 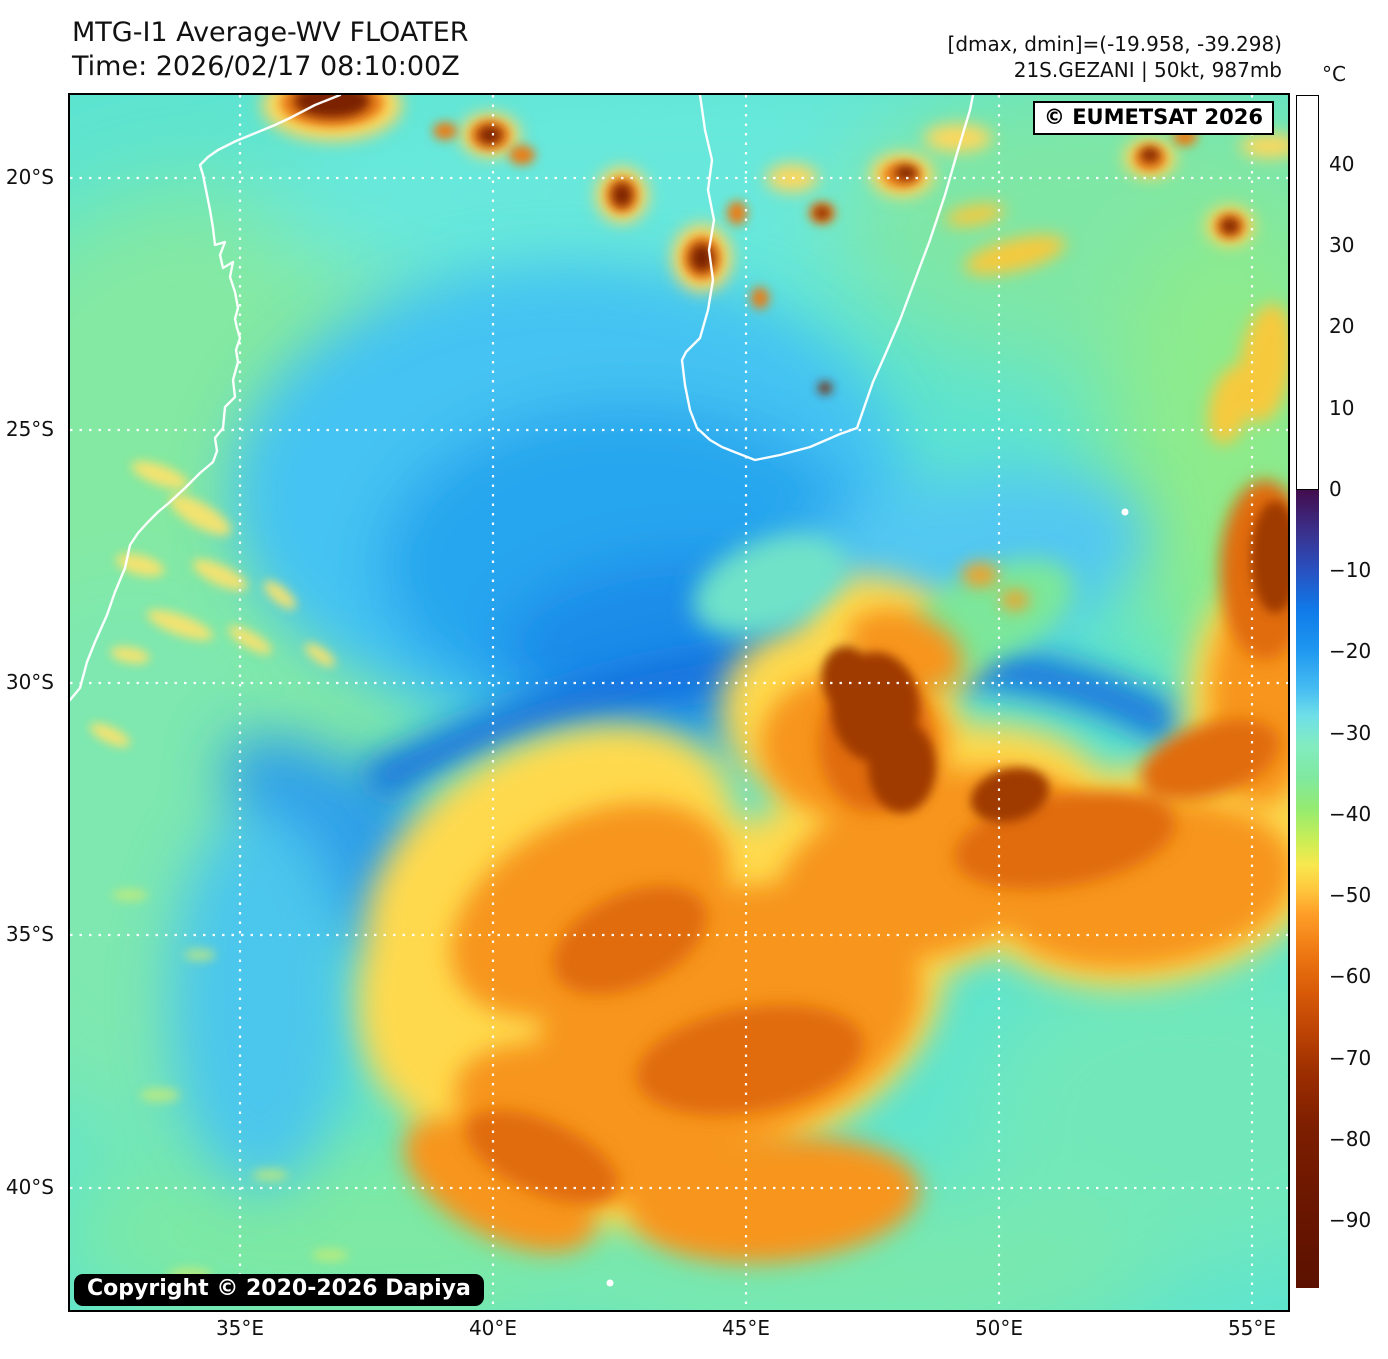 I want to click on latitude-axis: 20°S 25°S 30°S 35°S 40°S, so click(x=31, y=679).